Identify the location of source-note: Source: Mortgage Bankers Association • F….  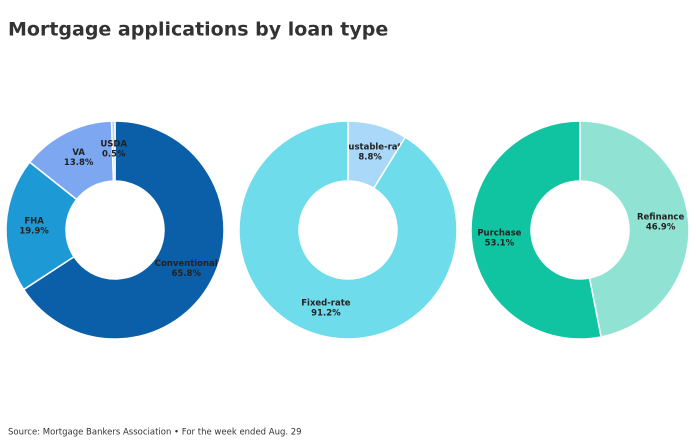
(155, 433).